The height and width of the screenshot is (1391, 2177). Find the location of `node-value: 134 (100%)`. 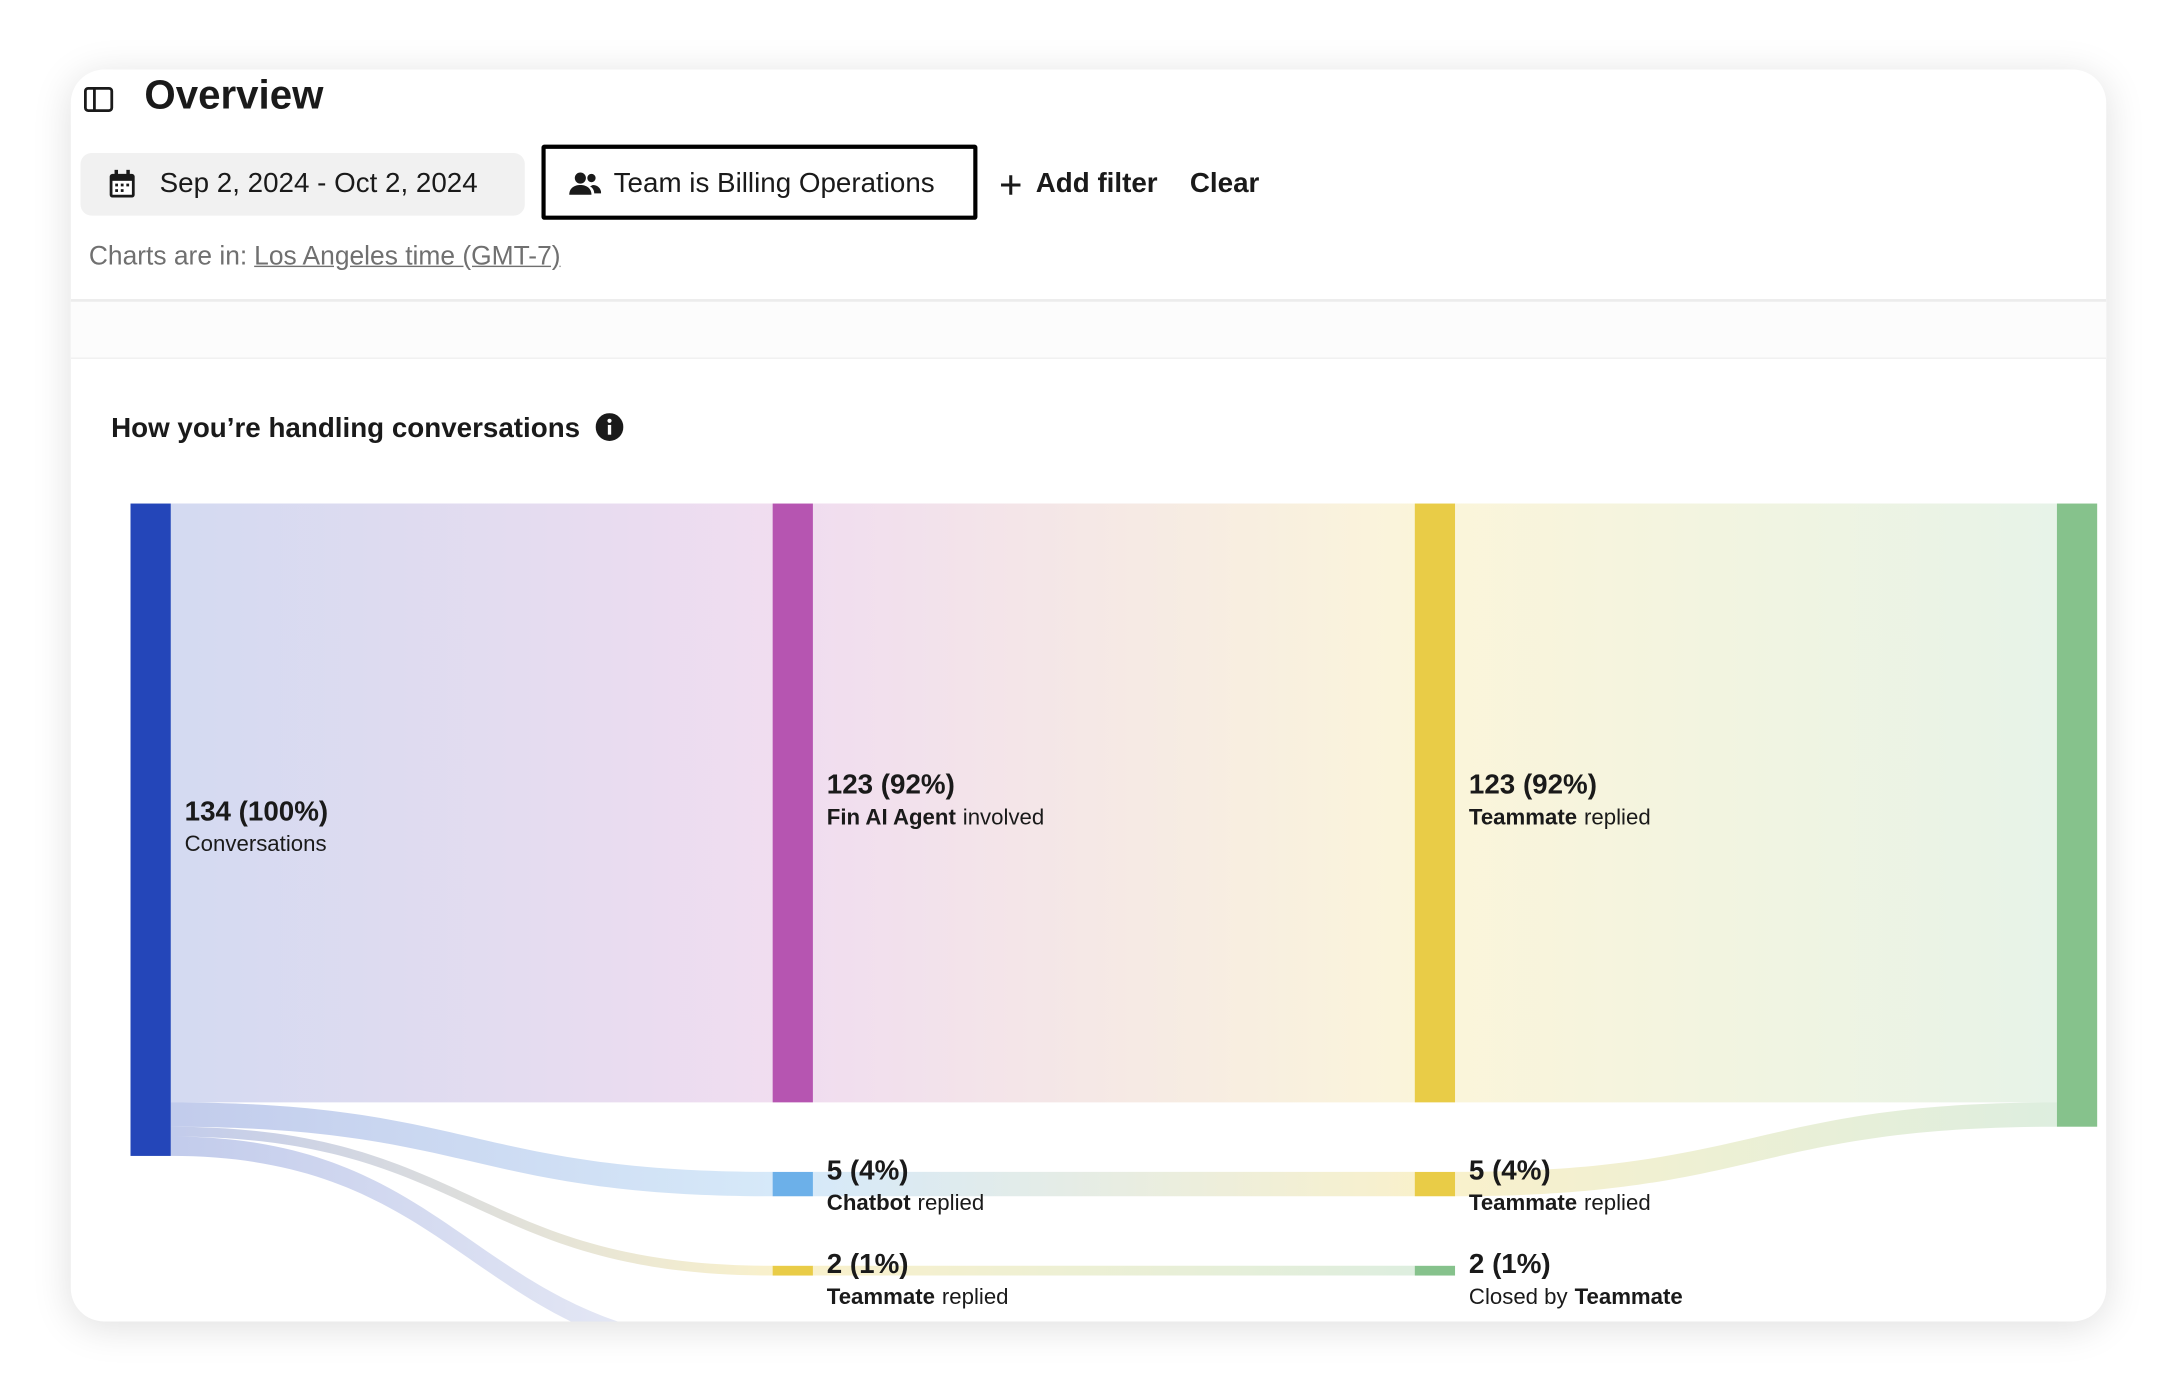

node-value: 134 (100%) is located at coordinates (257, 810).